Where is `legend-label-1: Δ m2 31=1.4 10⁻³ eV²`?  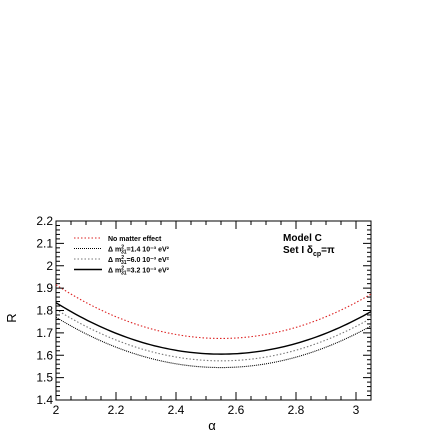
legend-label-1: Δ m2 31=1.4 10⁻³ eV² is located at coordinates (139, 250).